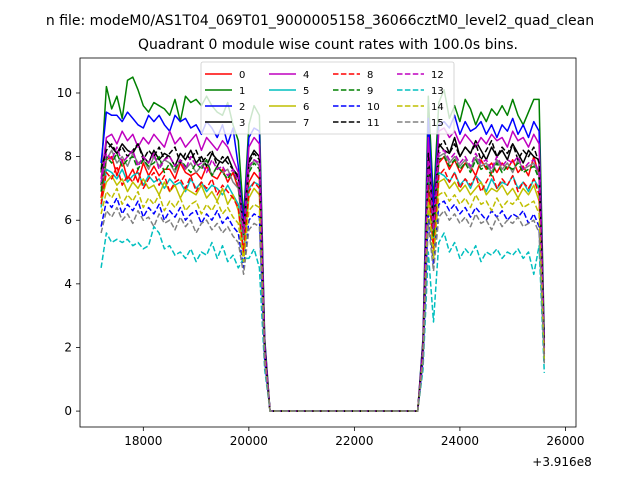 This screenshot has height=484, width=640. I want to click on x-tick-label: 22000, so click(354, 441).